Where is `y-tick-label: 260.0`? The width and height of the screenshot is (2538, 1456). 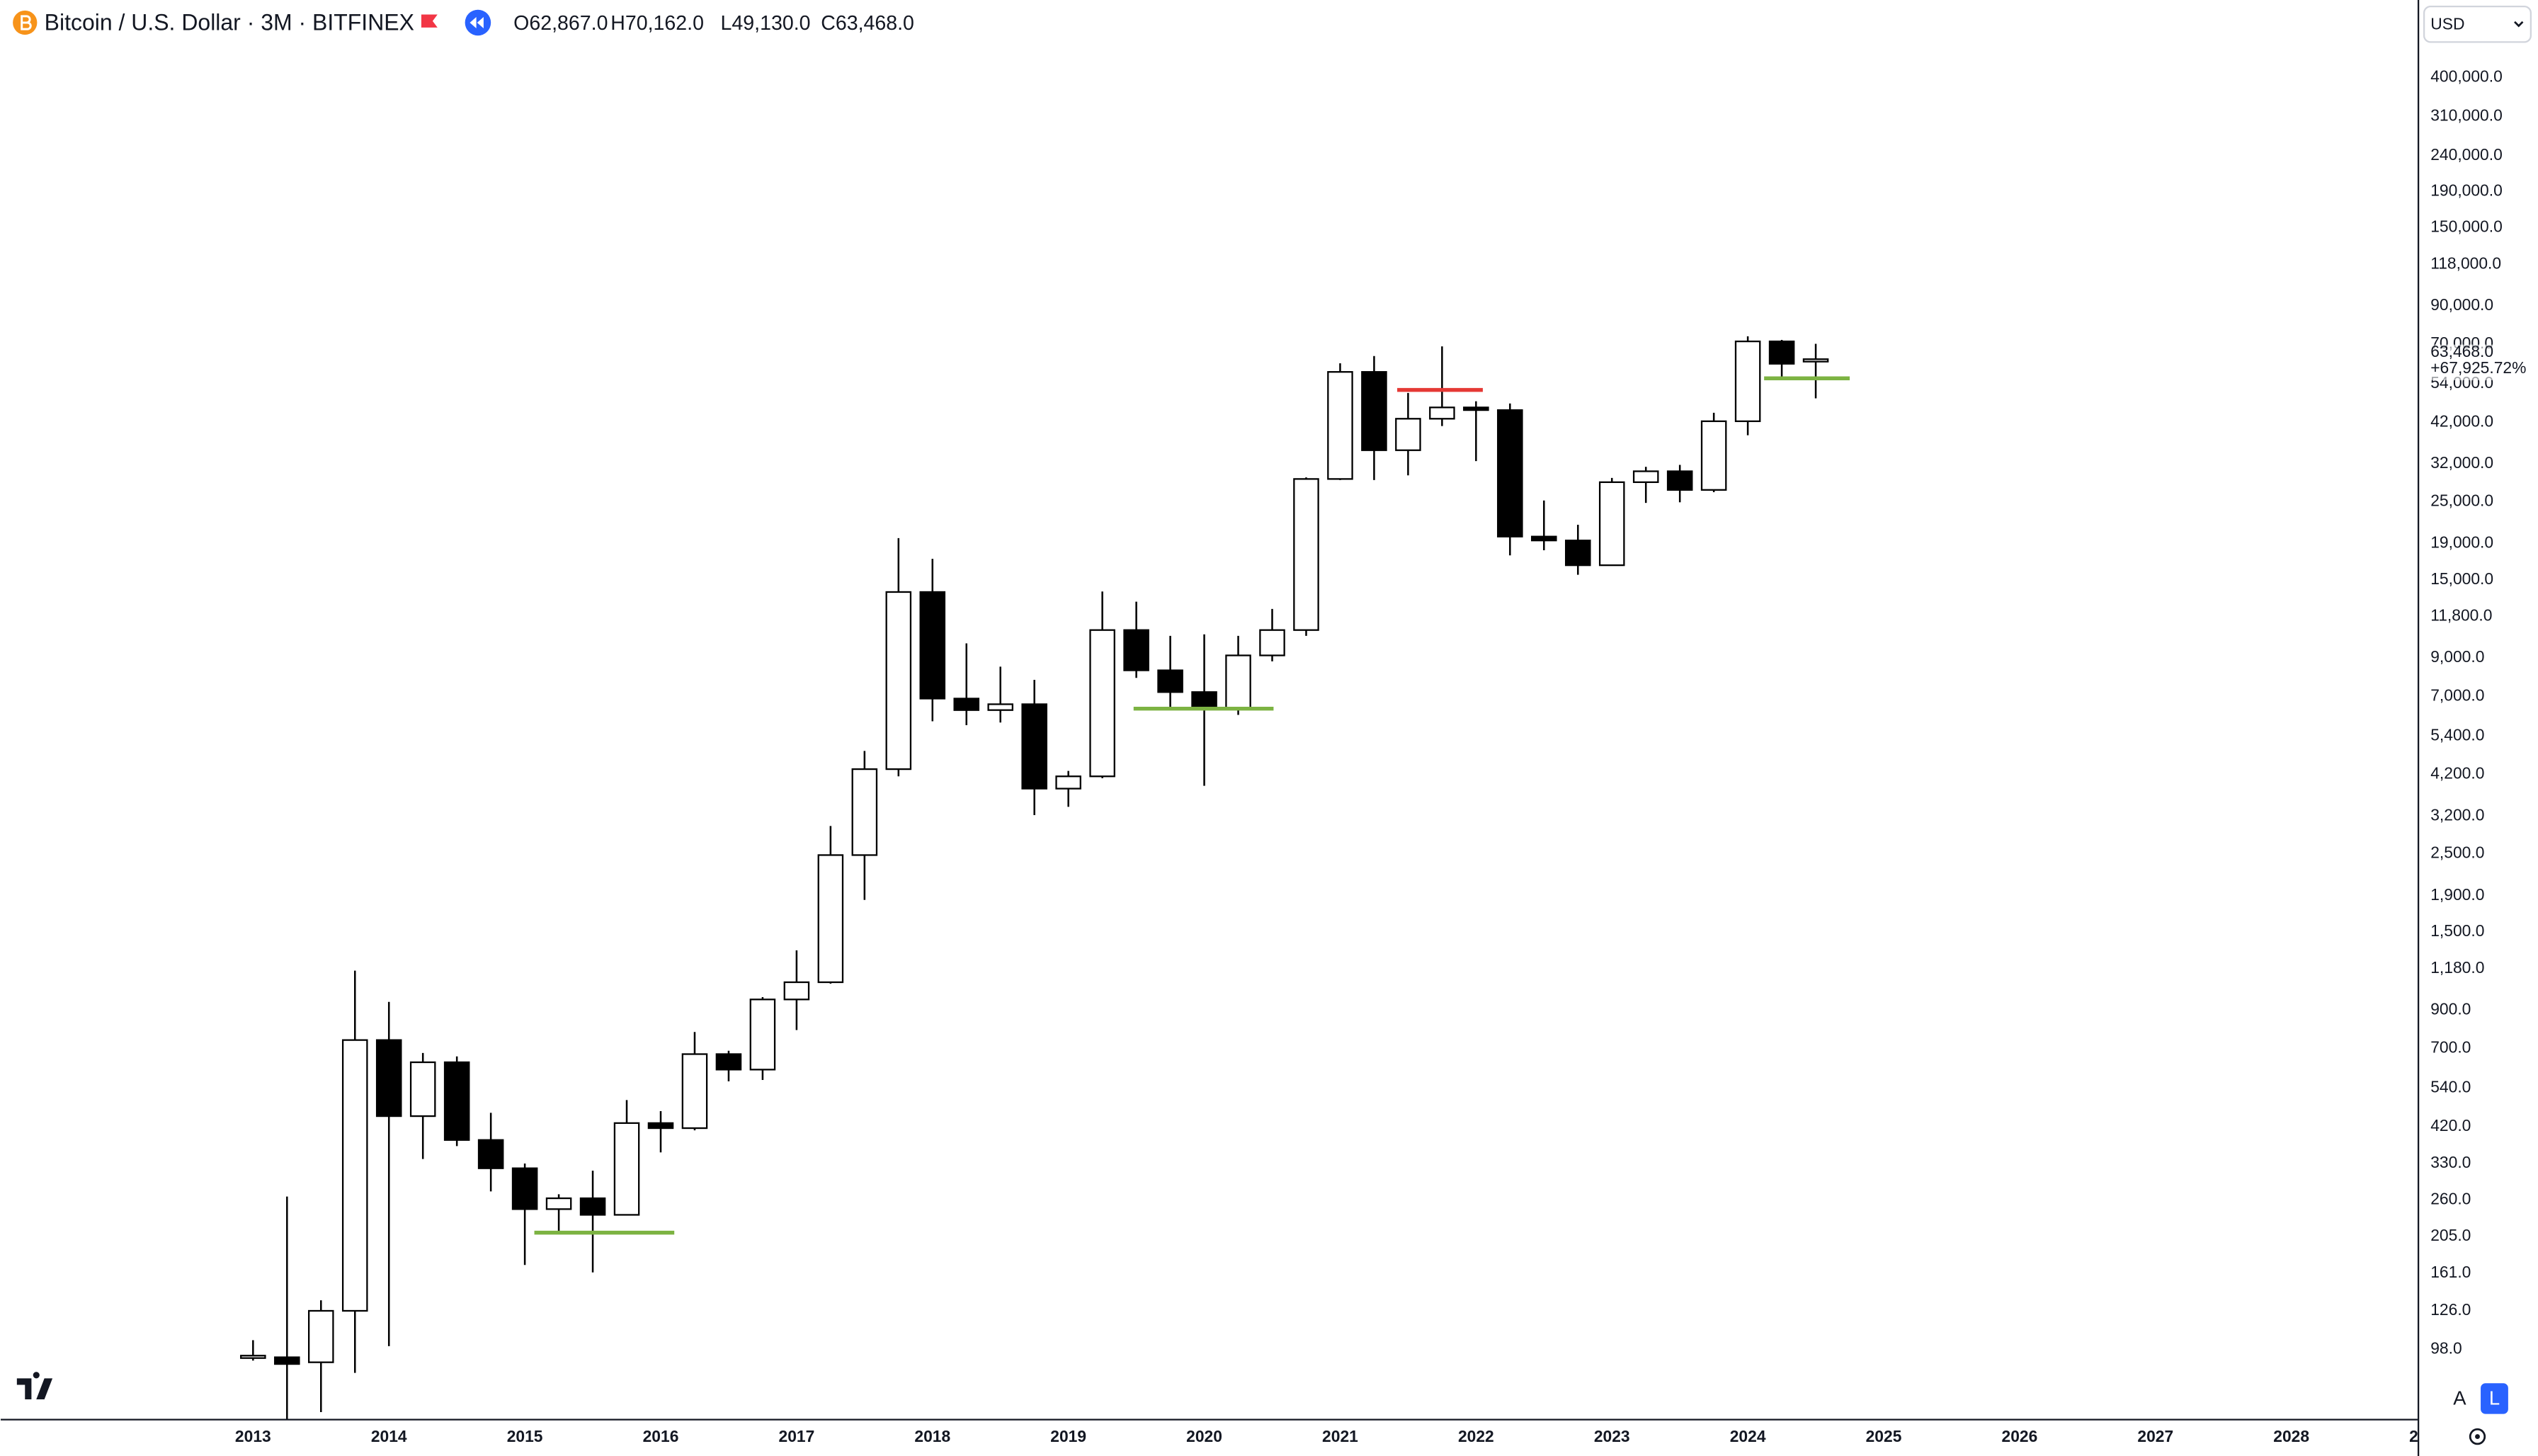
y-tick-label: 260.0 is located at coordinates (2450, 1199).